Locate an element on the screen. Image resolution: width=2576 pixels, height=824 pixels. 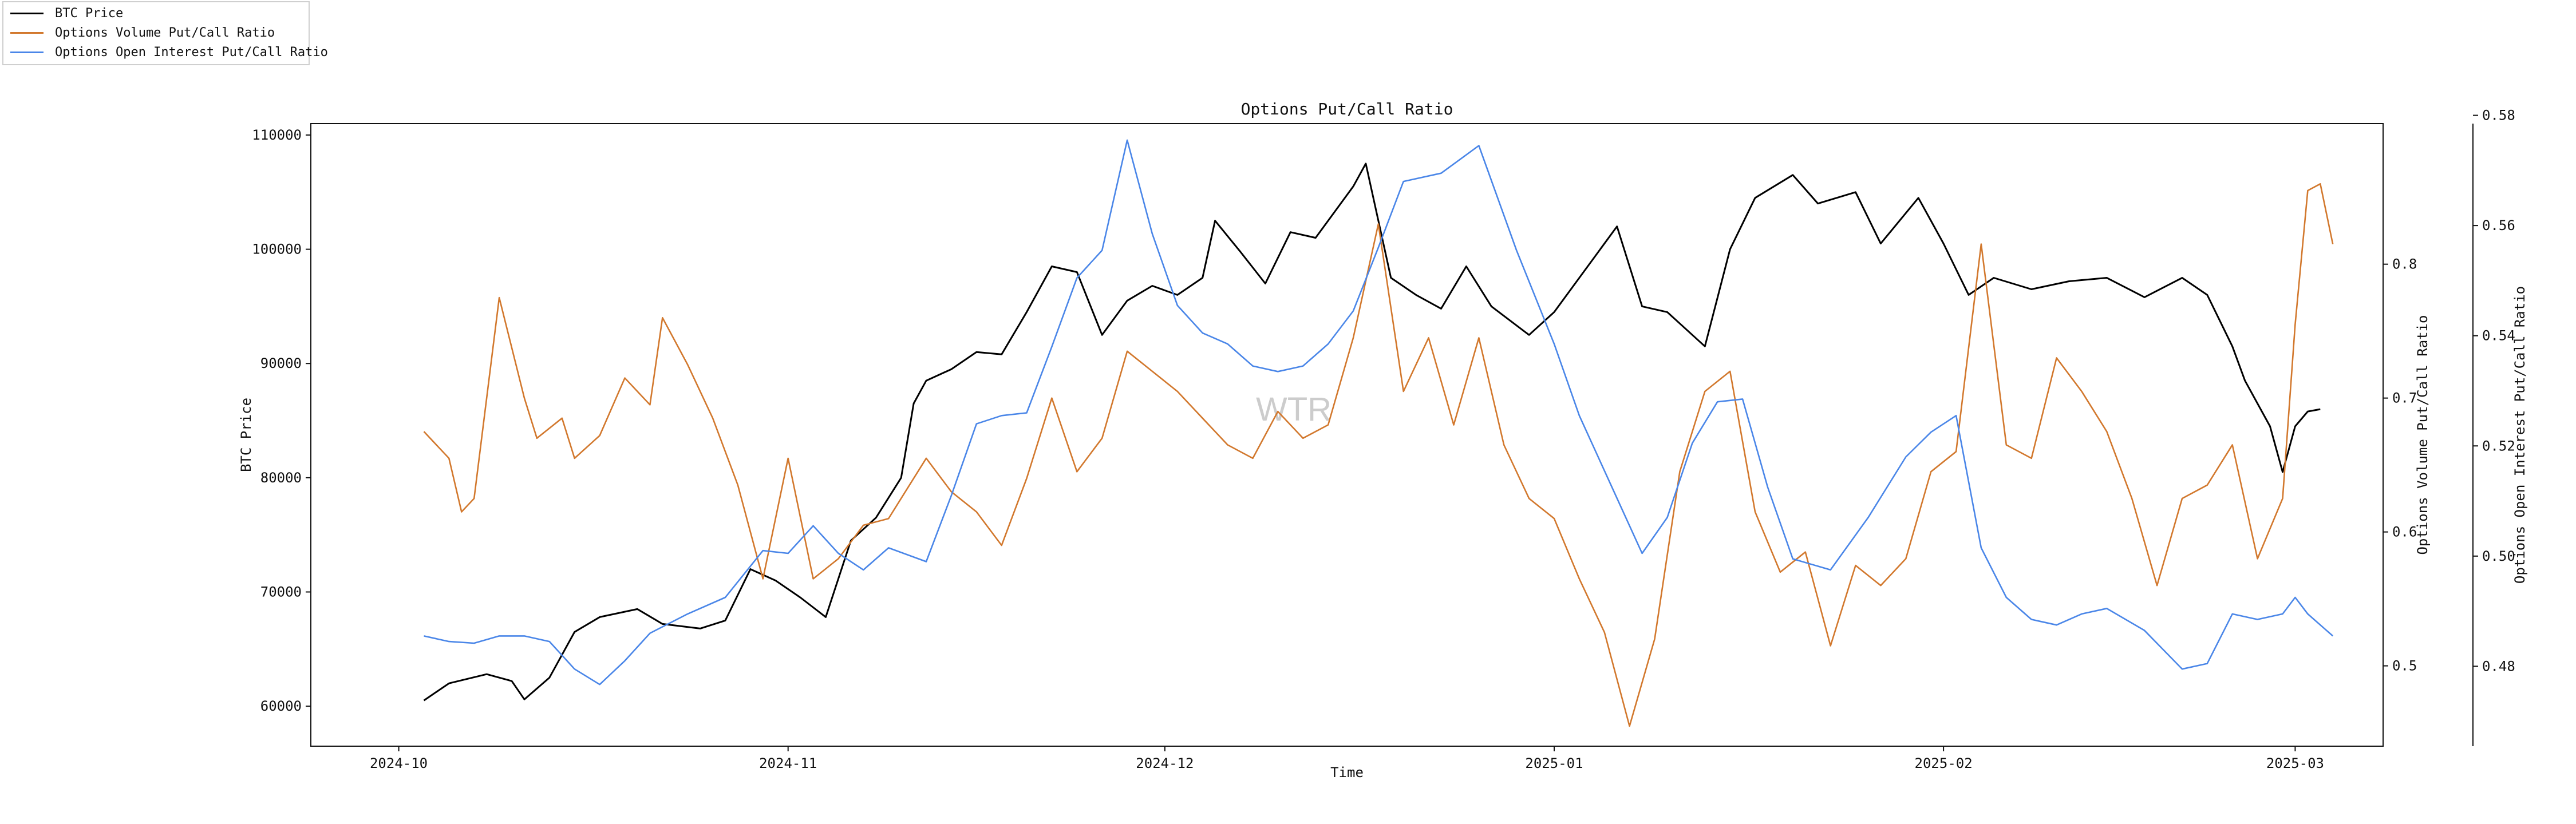
legend-item-btc-price: BTC Price is located at coordinates (66, 13).